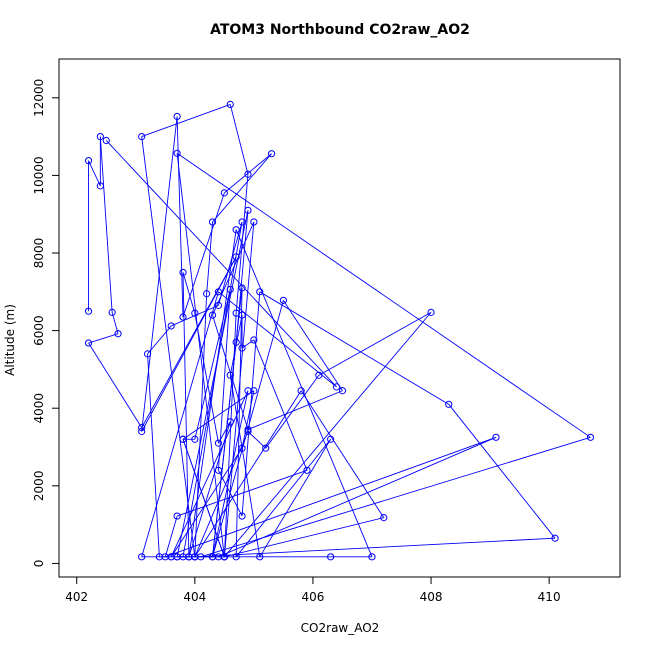  I want to click on x-tick-label: 402, so click(76, 597).